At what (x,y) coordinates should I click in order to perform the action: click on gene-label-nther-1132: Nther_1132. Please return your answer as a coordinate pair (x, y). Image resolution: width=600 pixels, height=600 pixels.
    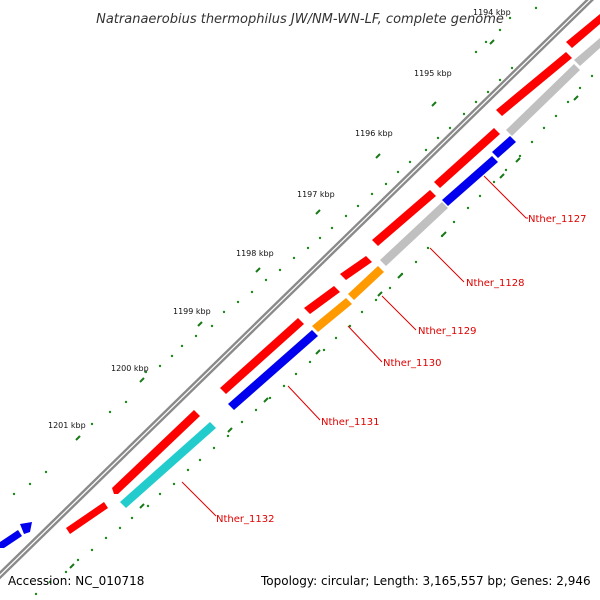
    Looking at the image, I should click on (245, 519).